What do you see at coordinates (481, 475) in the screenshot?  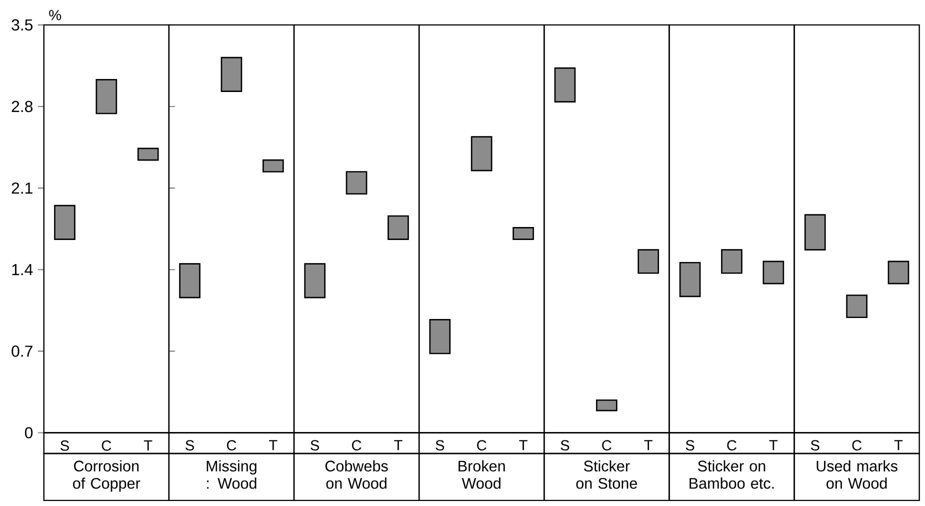 I see `x-axis-title: Broken Wood` at bounding box center [481, 475].